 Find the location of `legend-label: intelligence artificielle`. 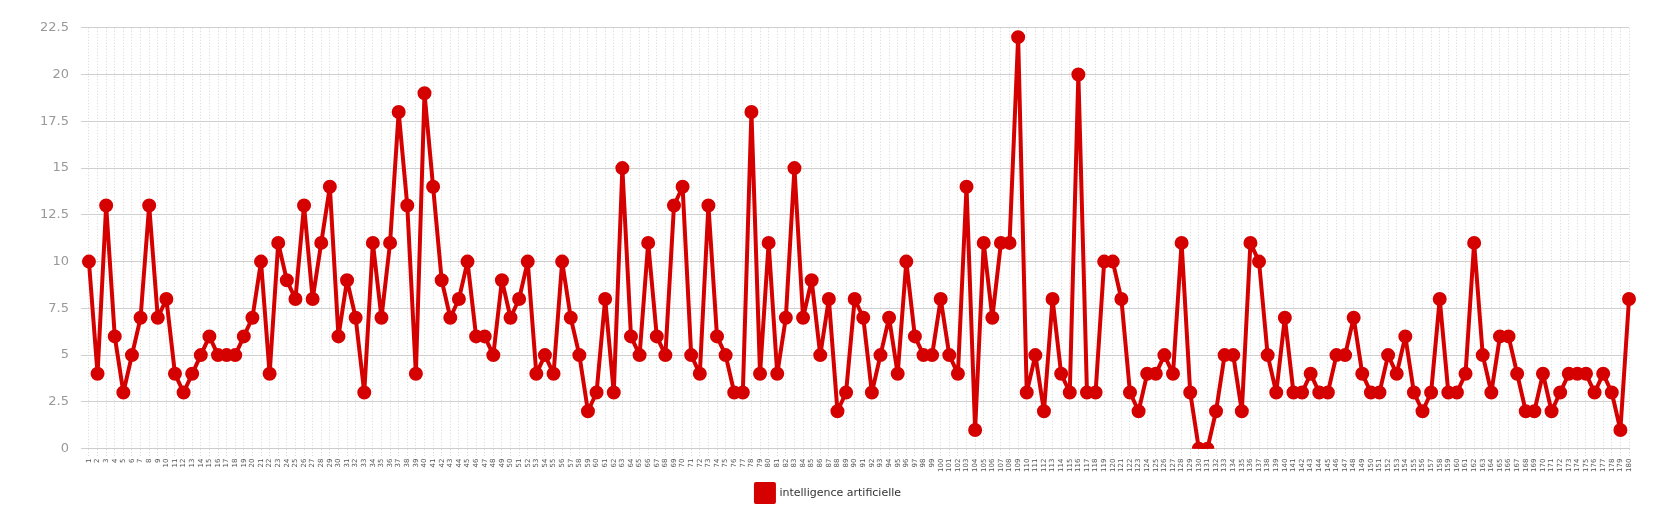

legend-label: intelligence artificielle is located at coordinates (840, 492).